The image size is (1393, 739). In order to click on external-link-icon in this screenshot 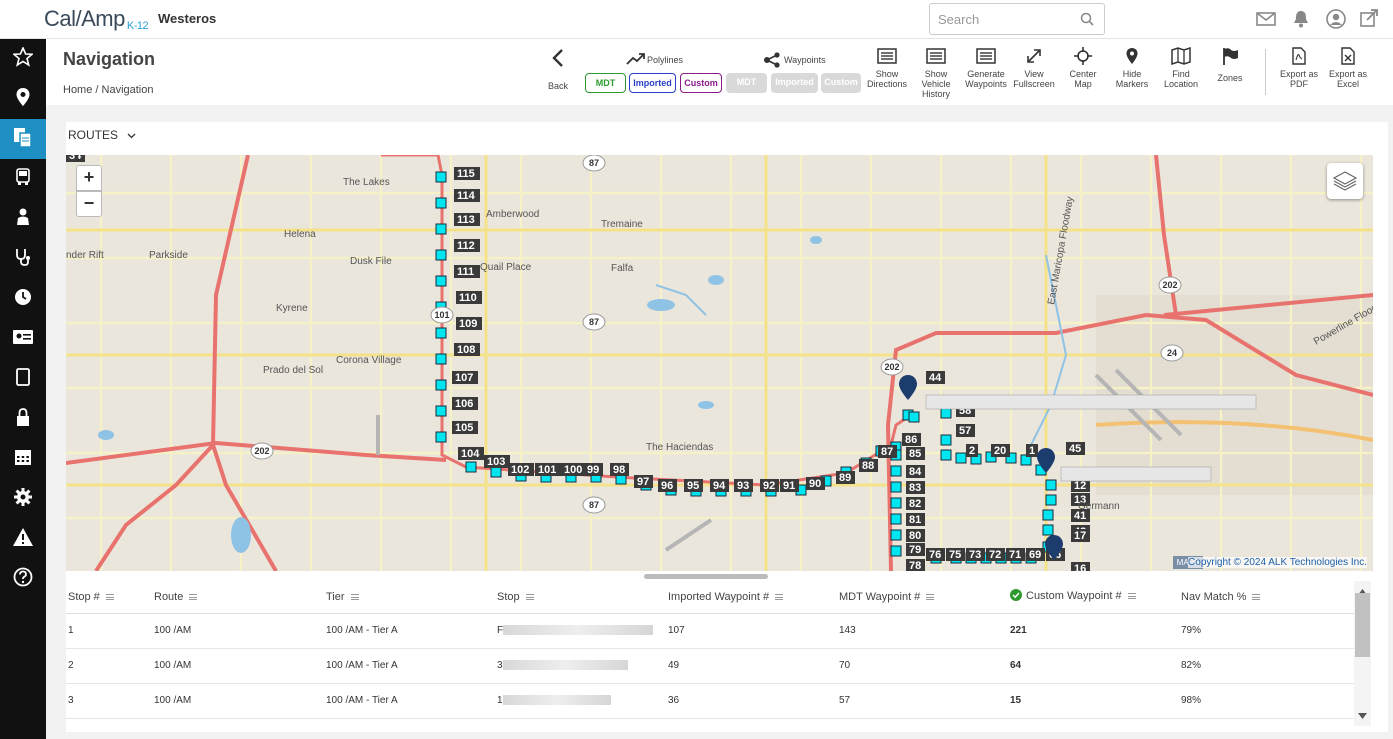, I will do `click(1369, 19)`.